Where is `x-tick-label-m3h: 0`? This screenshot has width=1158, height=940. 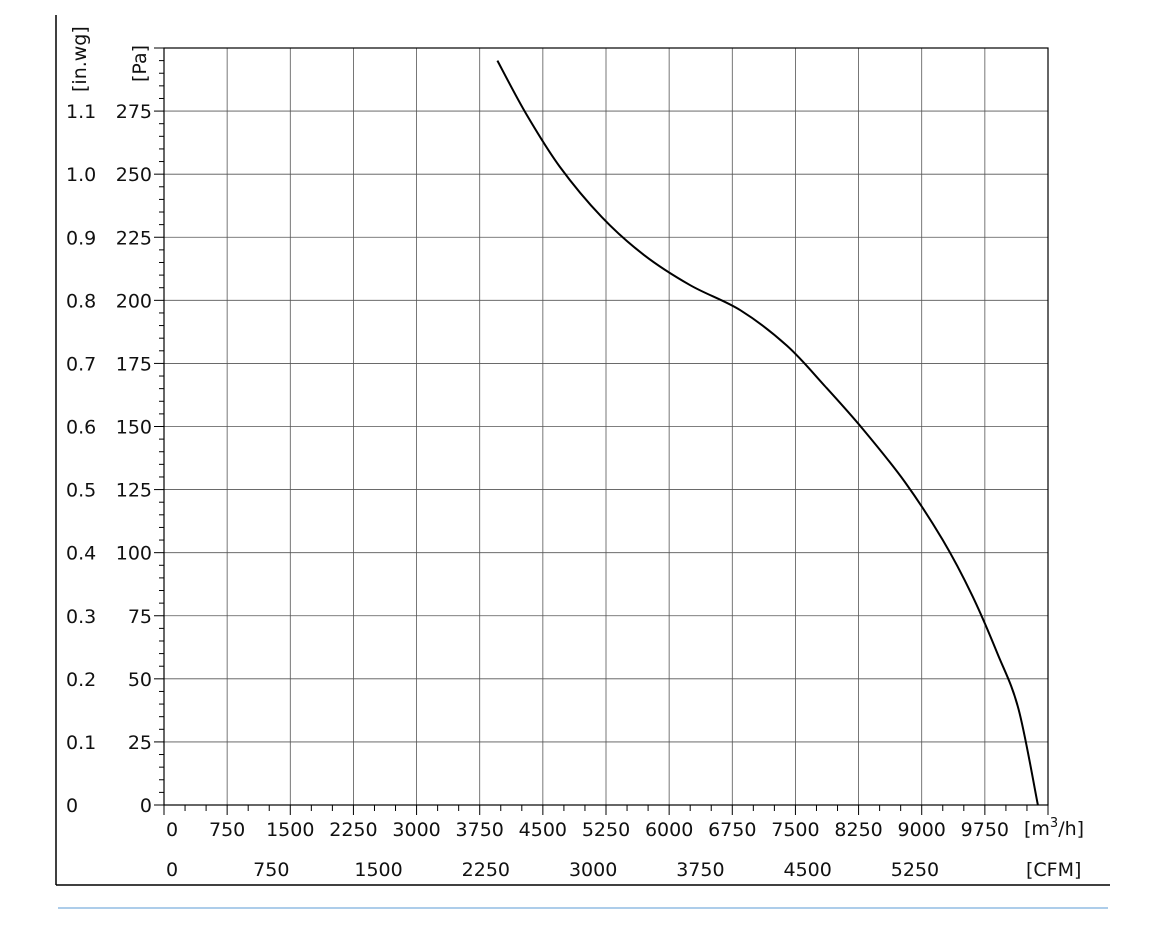 x-tick-label-m3h: 0 is located at coordinates (172, 830).